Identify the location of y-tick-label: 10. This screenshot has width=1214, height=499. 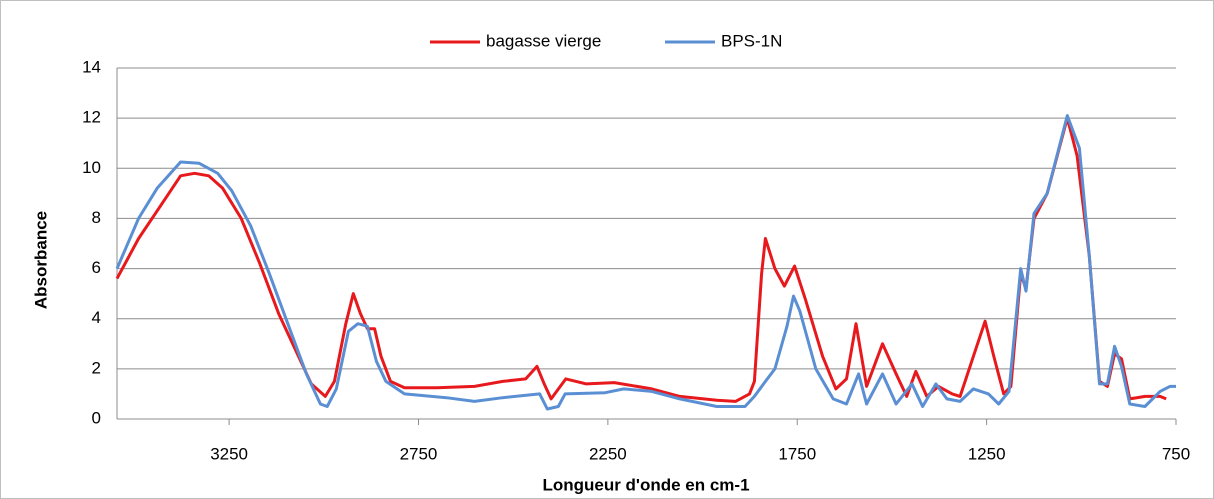
(91, 167).